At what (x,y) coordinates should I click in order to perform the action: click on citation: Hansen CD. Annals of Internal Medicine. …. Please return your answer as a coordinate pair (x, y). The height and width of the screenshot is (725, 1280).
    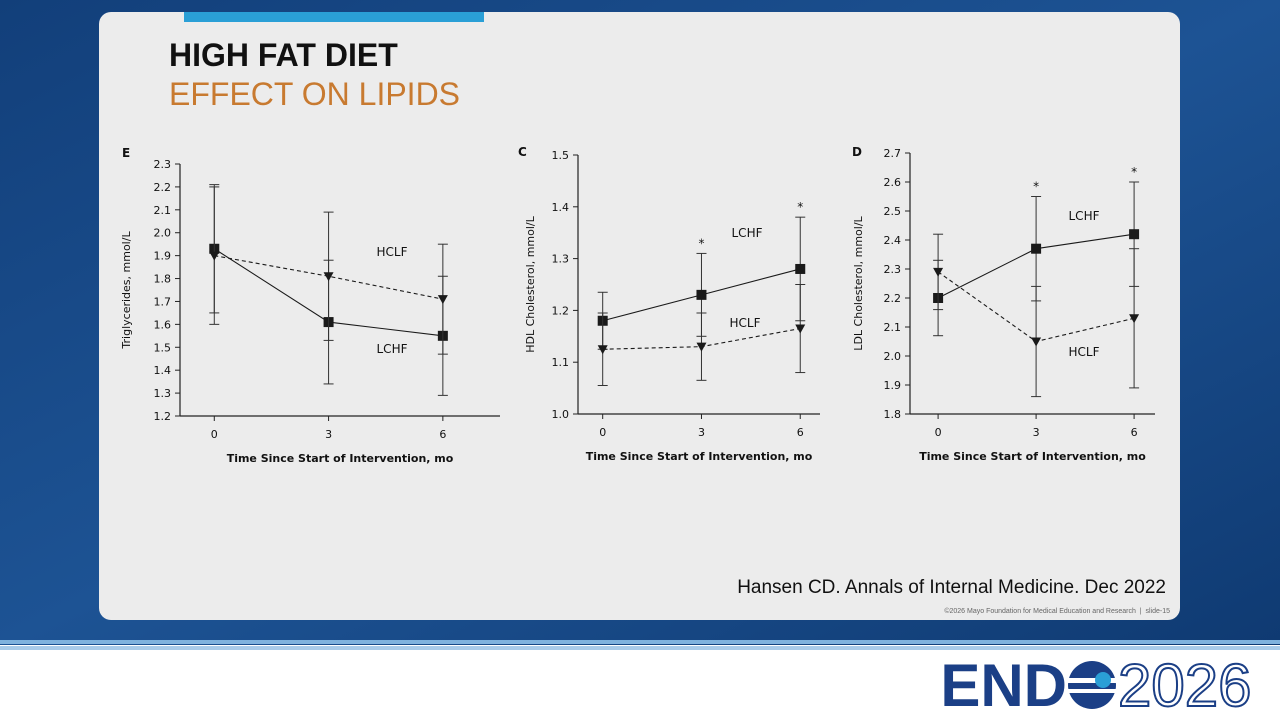
    Looking at the image, I should click on (951, 587).